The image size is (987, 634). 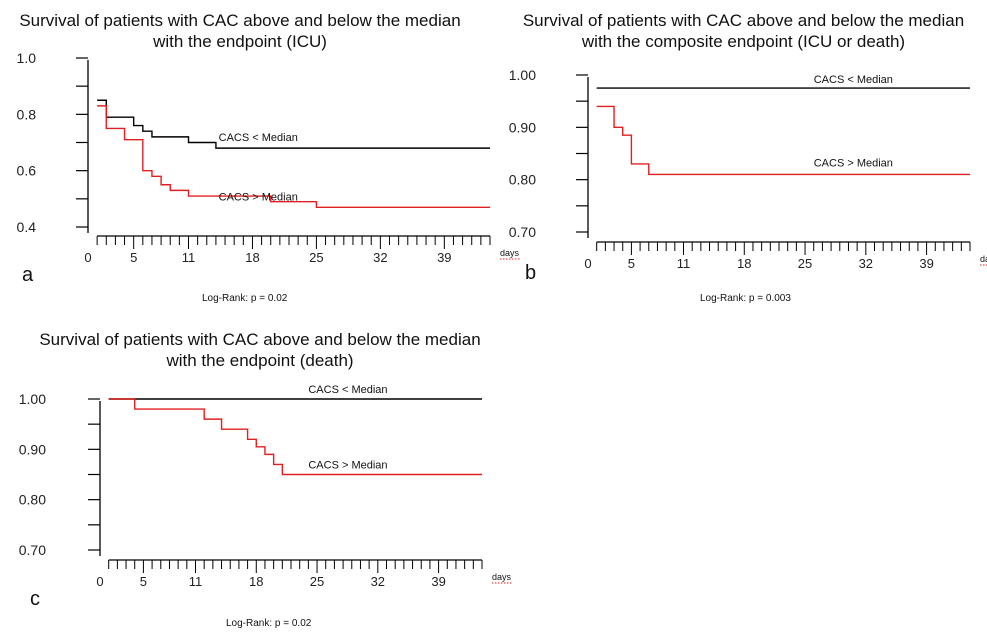 What do you see at coordinates (631, 263) in the screenshot?
I see `x-tick-label-b: 5` at bounding box center [631, 263].